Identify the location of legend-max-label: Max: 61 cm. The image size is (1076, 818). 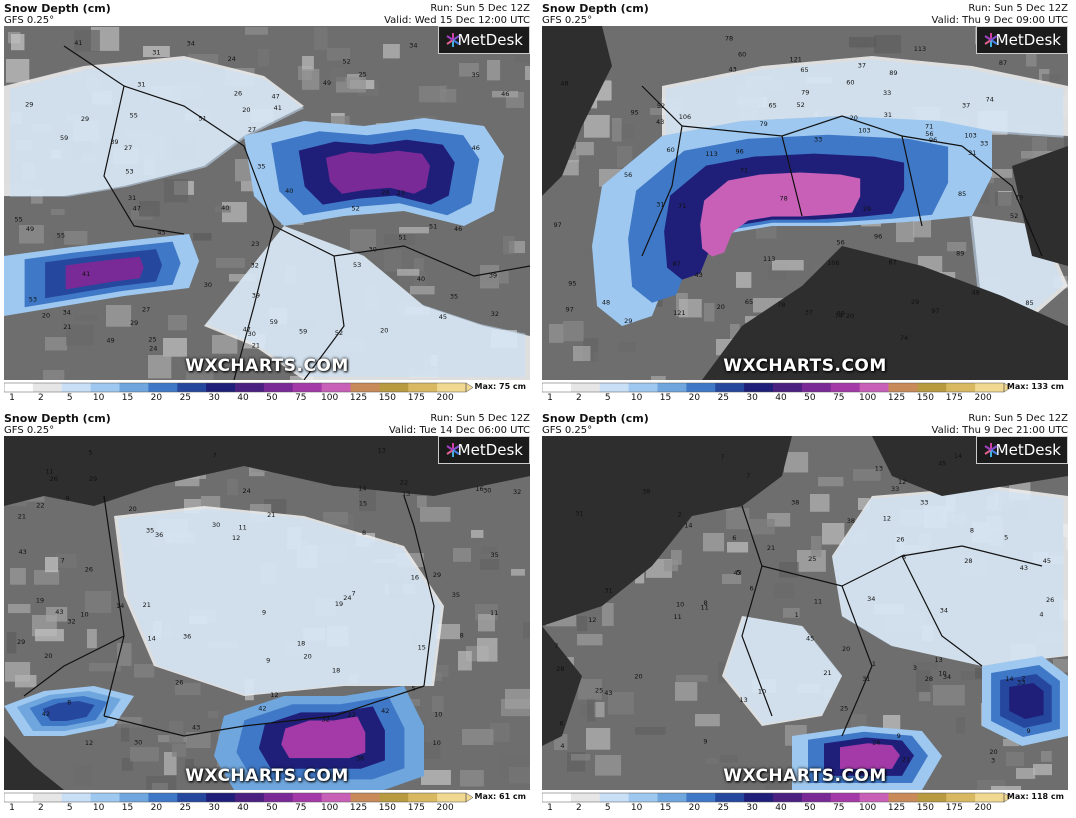
(500, 796).